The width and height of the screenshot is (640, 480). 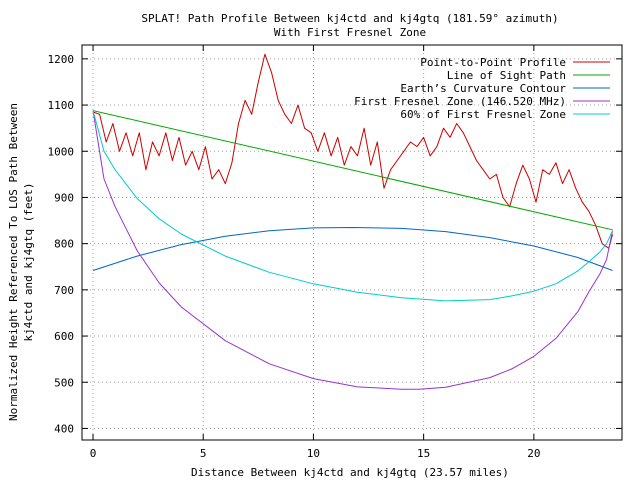 I want to click on legend-label: Line of Sight Path, so click(x=506, y=75).